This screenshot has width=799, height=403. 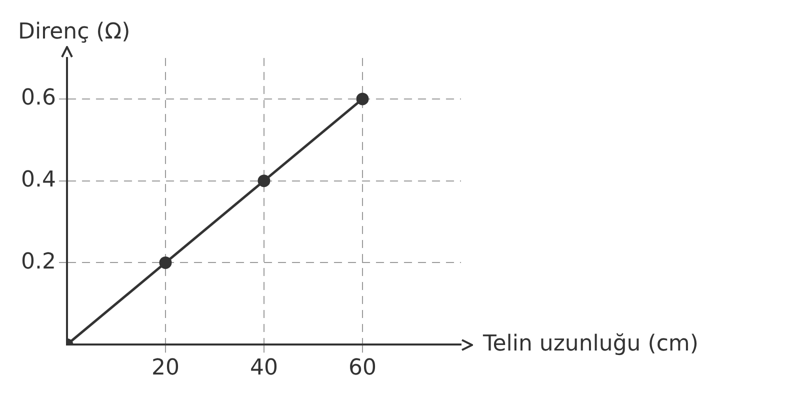 What do you see at coordinates (74, 32) in the screenshot?
I see `y-axis-title: Direnç (Ω)` at bounding box center [74, 32].